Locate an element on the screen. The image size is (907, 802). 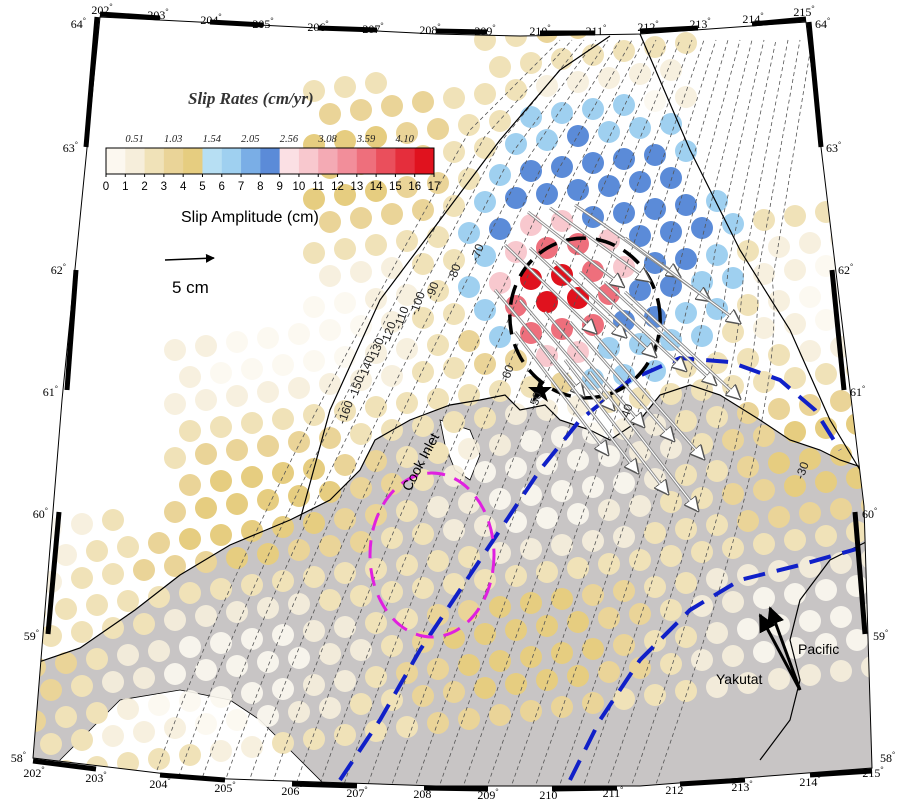
legend-amplitude-labels: 0 1 2 3 4 5 6 7 8 9 10 11 12 13 14 15 16 17 is located at coordinates (272, 187).